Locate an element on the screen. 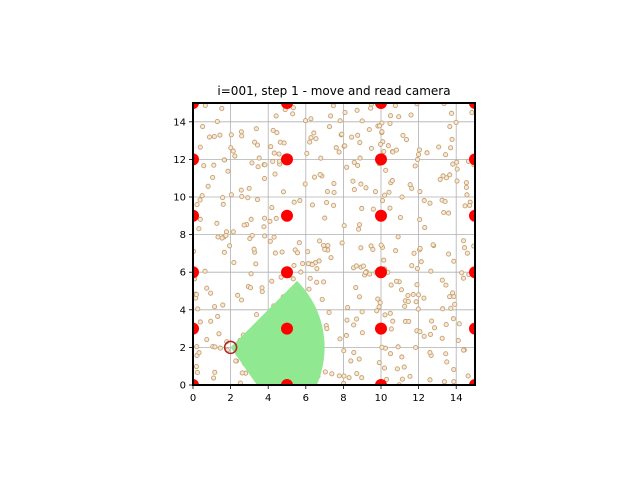 This screenshot has width=640, height=480. y-tick-label: 14 is located at coordinates (179, 122).